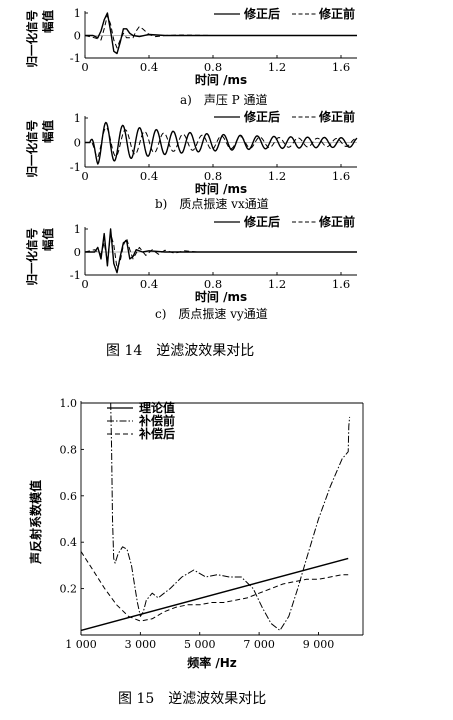 This screenshot has width=453, height=720. Describe the element at coordinates (81, 644) in the screenshot. I see `x-tick-label: 1 000` at that location.